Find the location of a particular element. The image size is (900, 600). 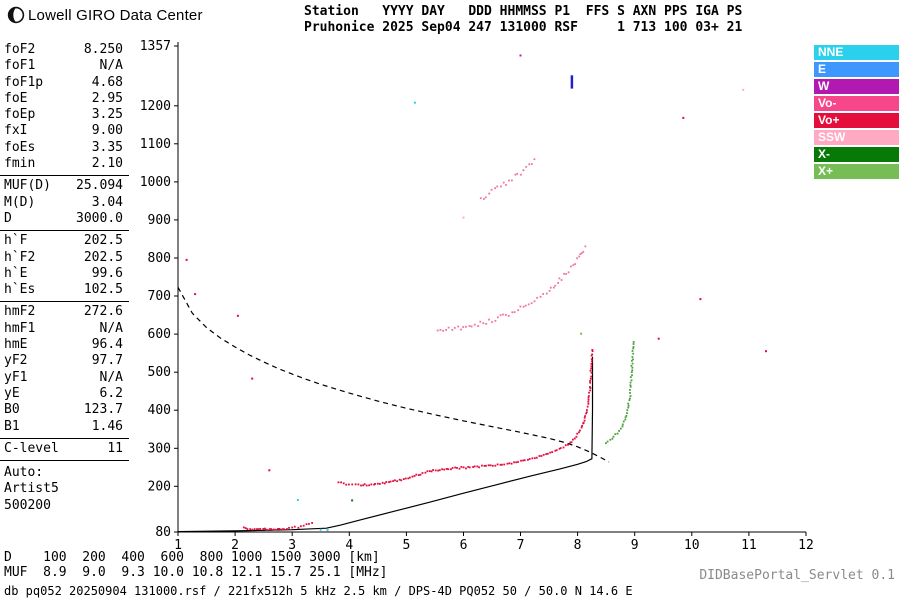

readout-row-mufd: MUF(D) 25.094 is located at coordinates (66, 186).